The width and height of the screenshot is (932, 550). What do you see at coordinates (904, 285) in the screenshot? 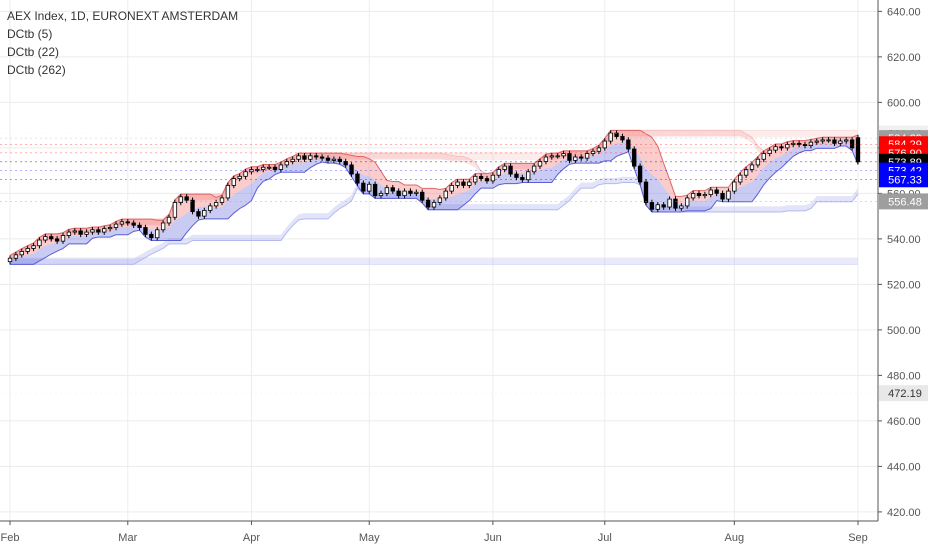
I see `price-tick-label: 520.00` at bounding box center [904, 285].